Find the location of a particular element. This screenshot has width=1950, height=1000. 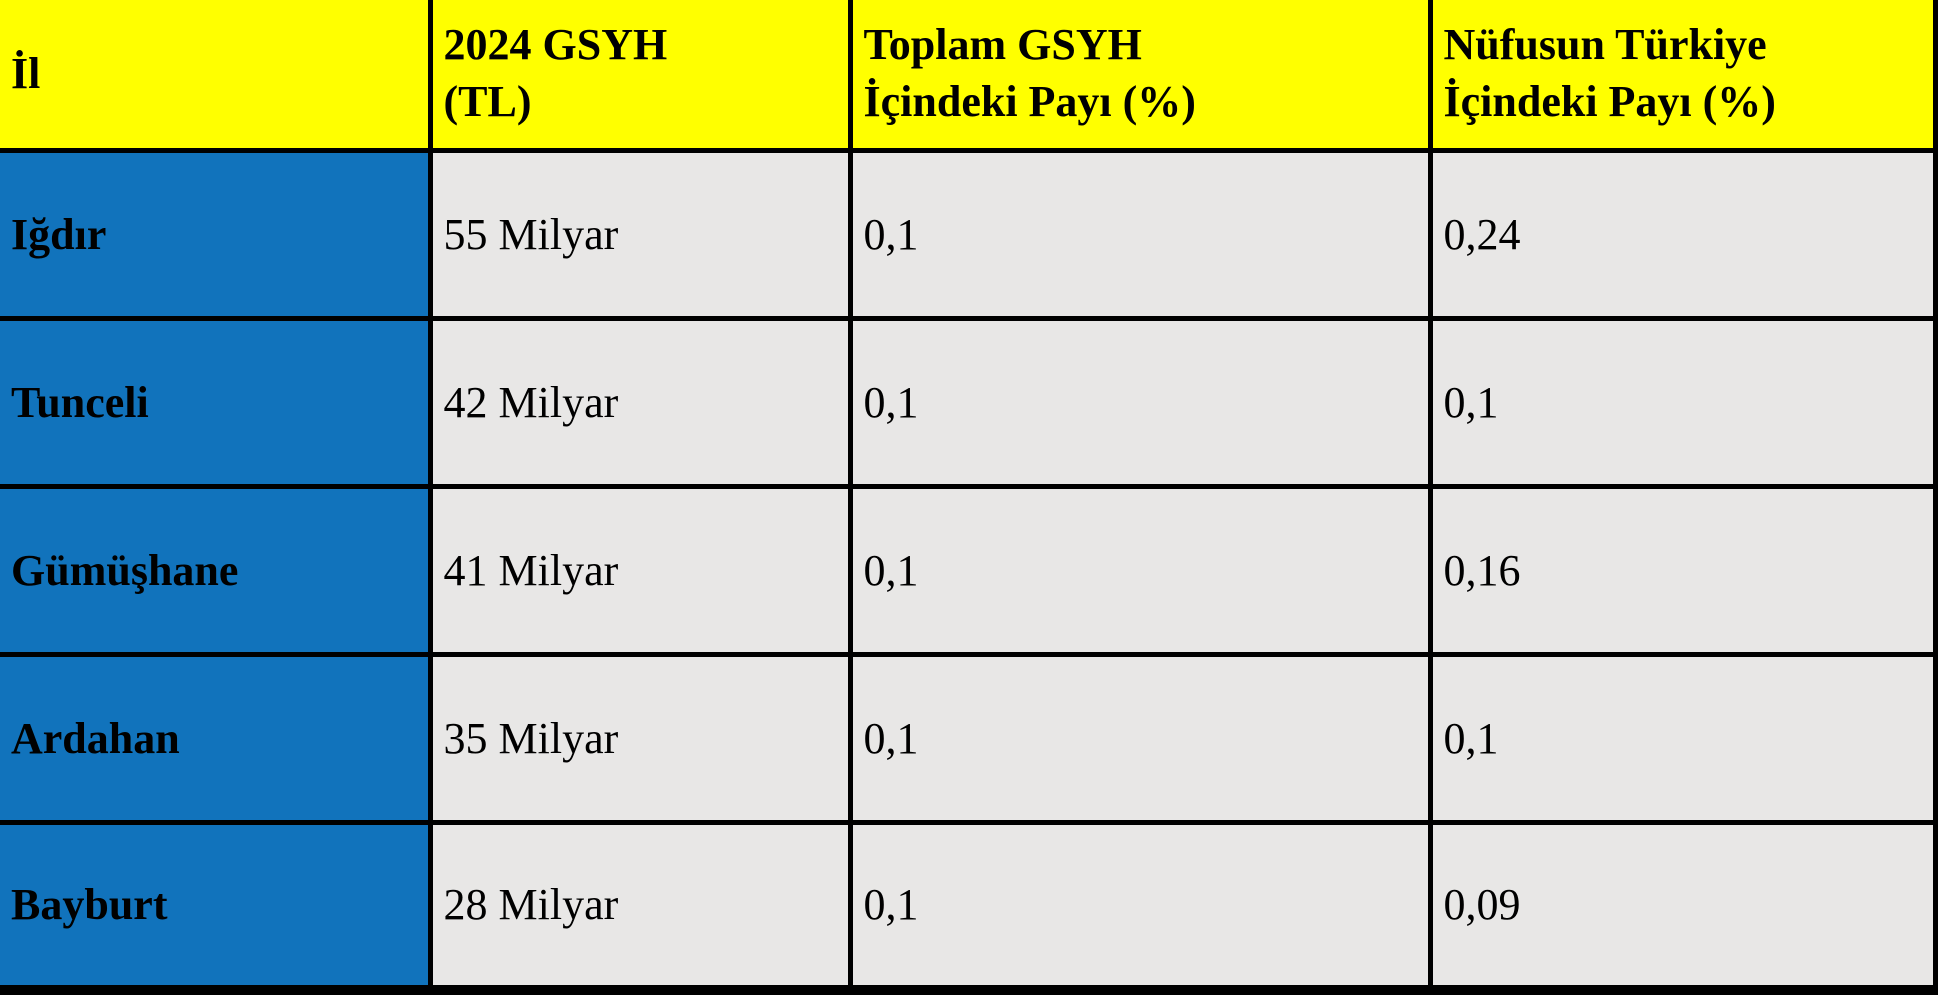

population-share-cell: 0,24 is located at coordinates (1682, 234).